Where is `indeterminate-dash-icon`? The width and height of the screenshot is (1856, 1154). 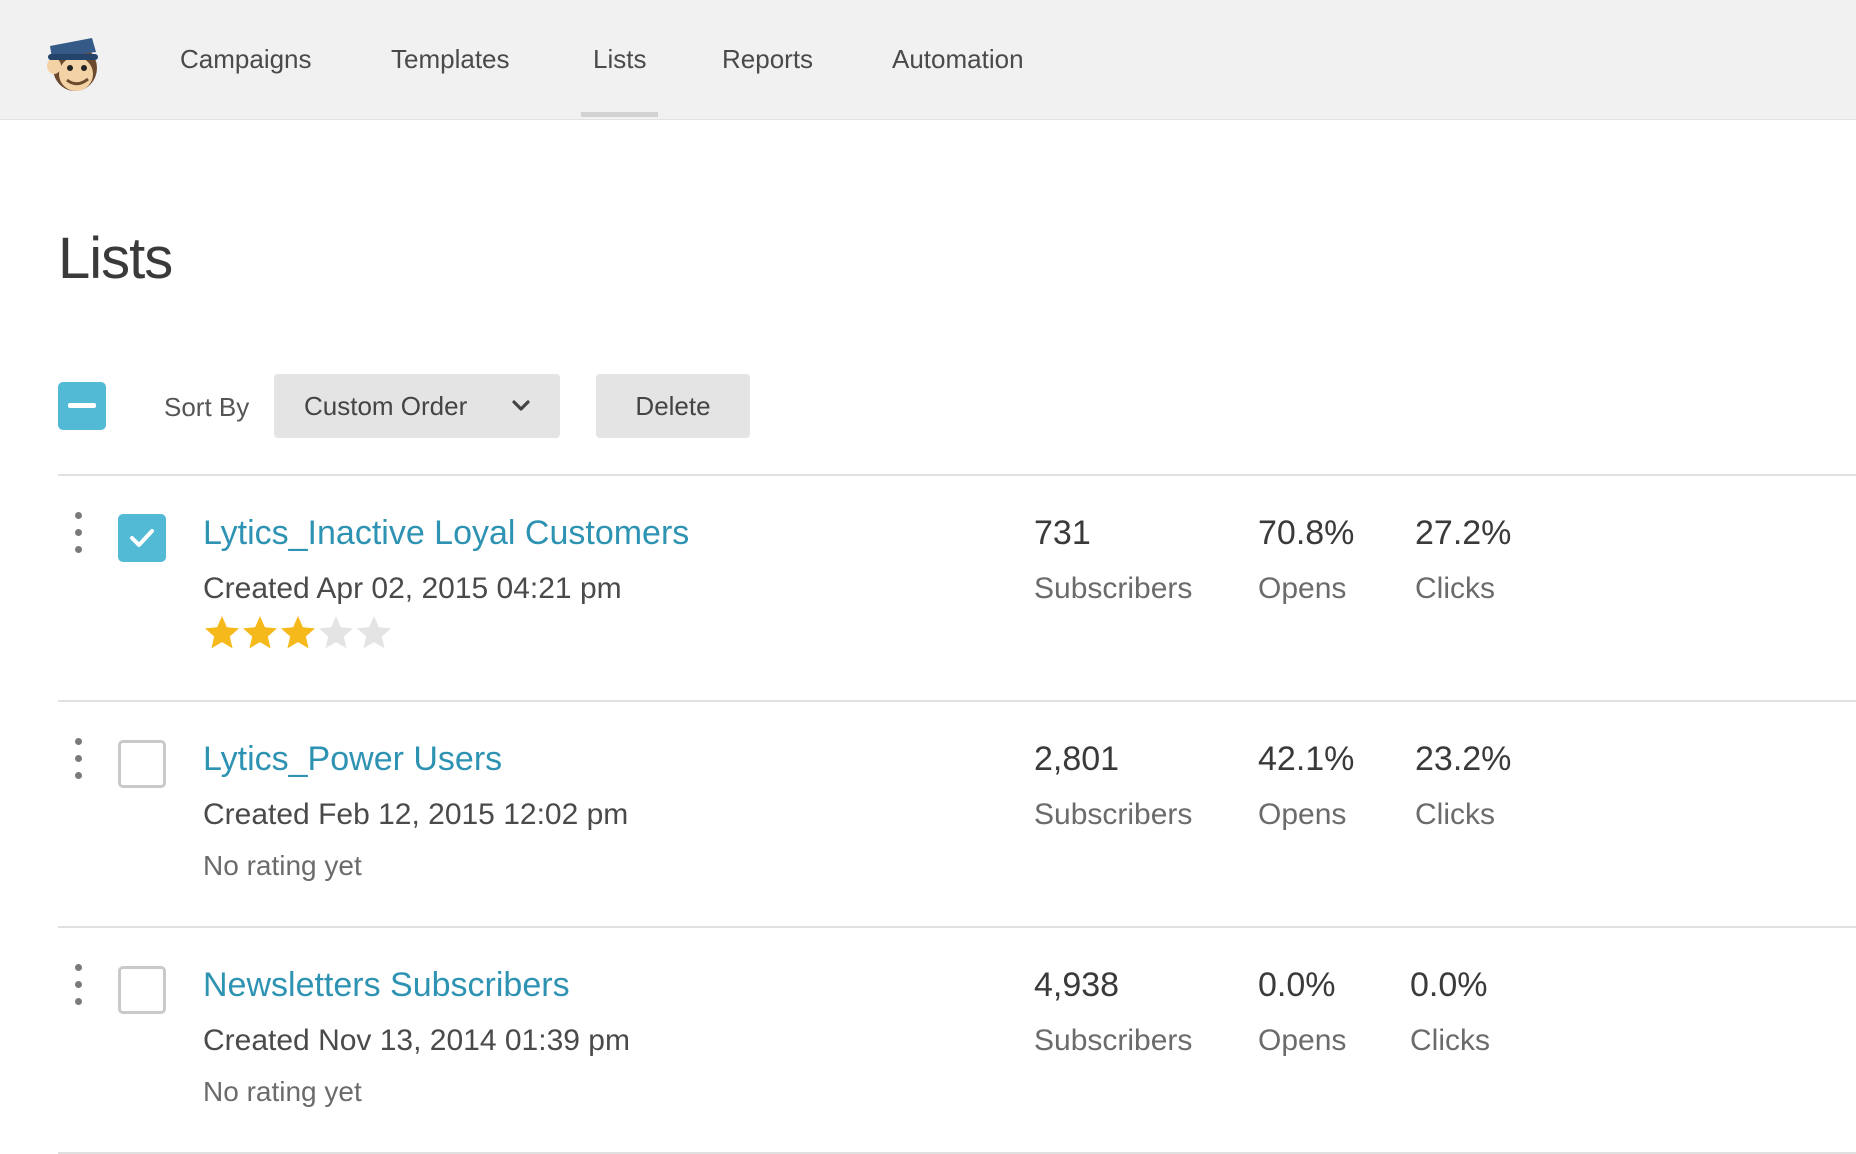 indeterminate-dash-icon is located at coordinates (82, 405).